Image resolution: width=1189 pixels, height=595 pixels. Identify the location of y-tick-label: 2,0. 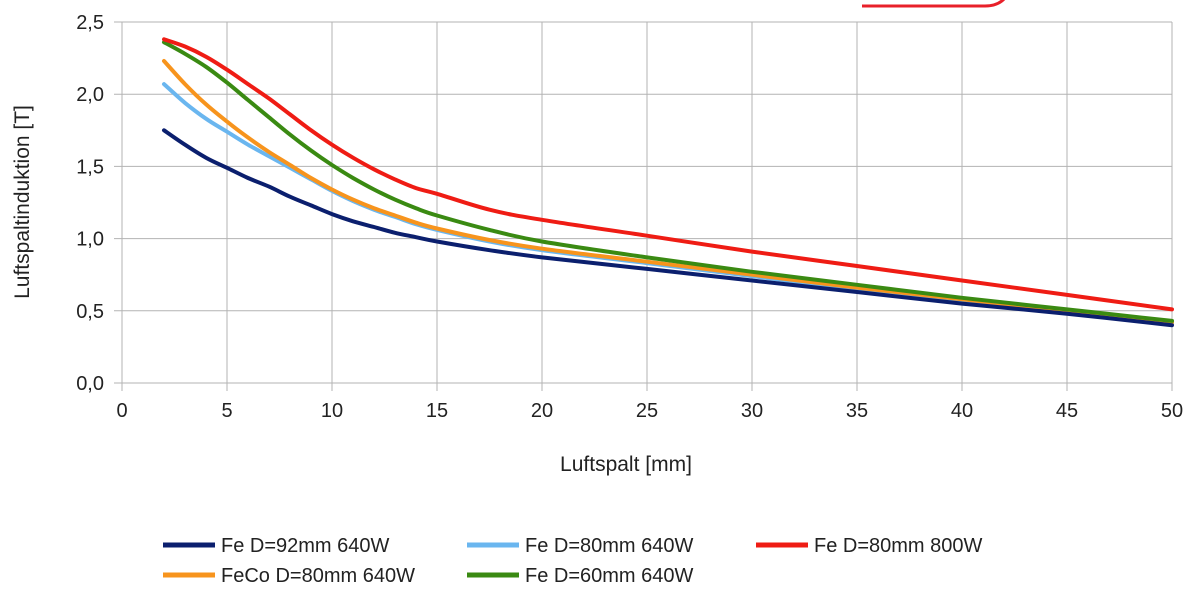
(90, 95).